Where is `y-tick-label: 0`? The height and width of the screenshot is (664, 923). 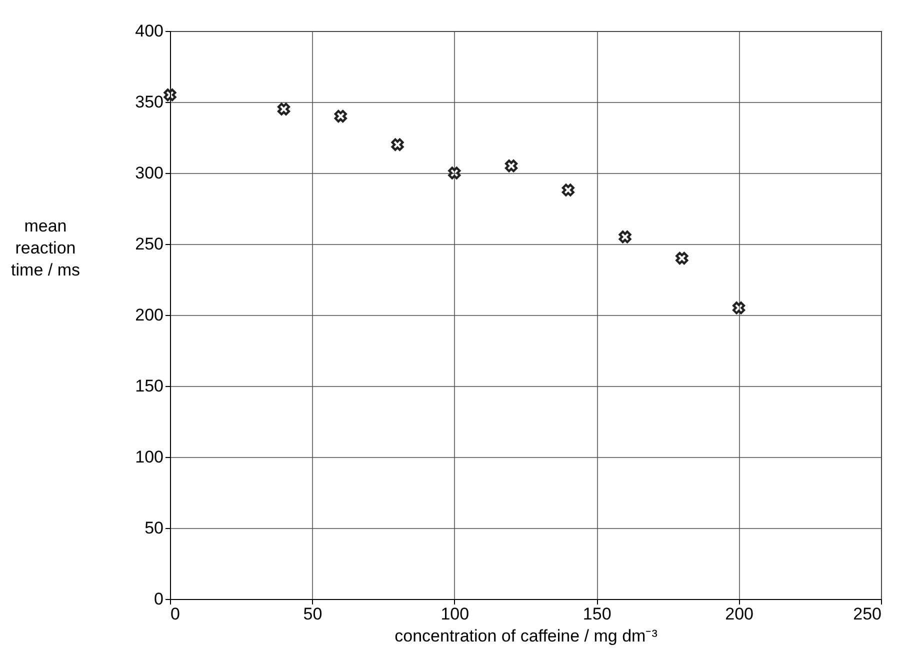 y-tick-label: 0 is located at coordinates (159, 599).